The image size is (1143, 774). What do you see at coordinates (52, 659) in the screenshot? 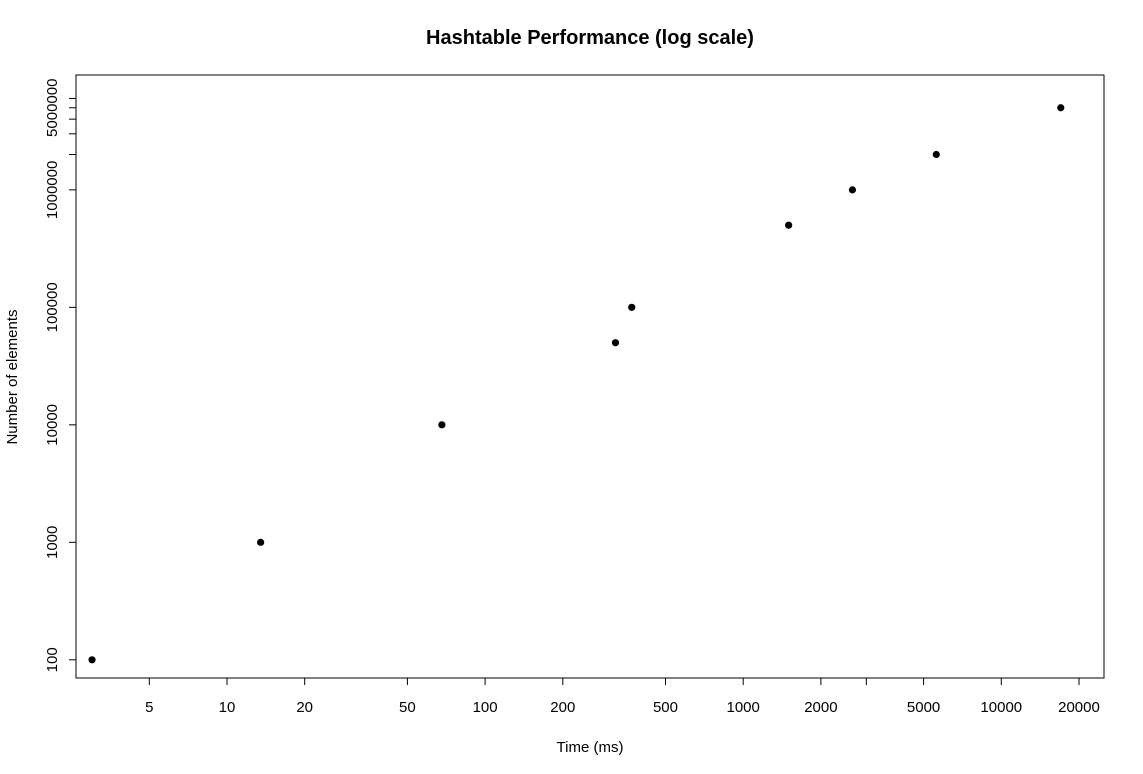
I see `y-tick-label: 100` at bounding box center [52, 659].